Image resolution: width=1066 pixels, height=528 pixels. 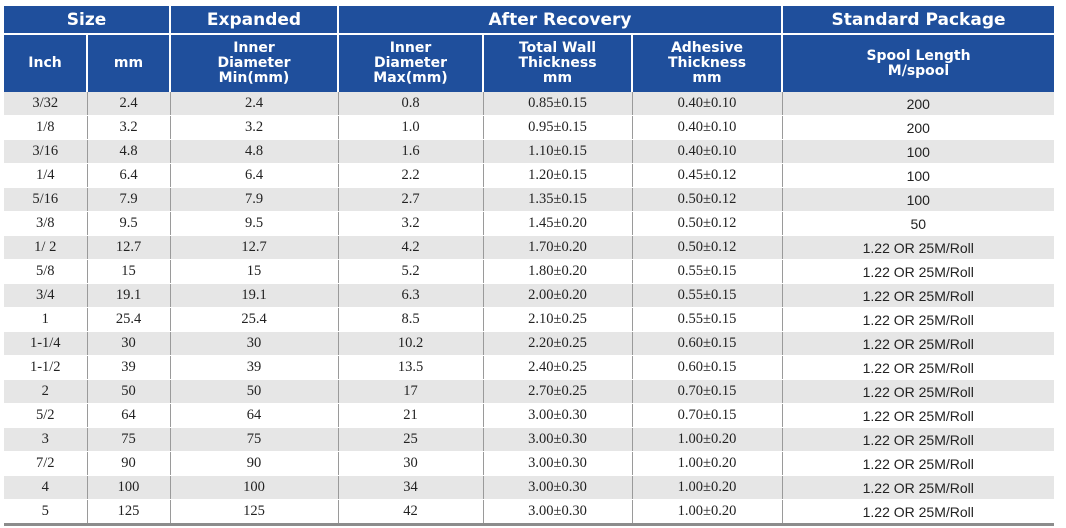 What do you see at coordinates (129, 487) in the screenshot?
I see `cell-mm: 100` at bounding box center [129, 487].